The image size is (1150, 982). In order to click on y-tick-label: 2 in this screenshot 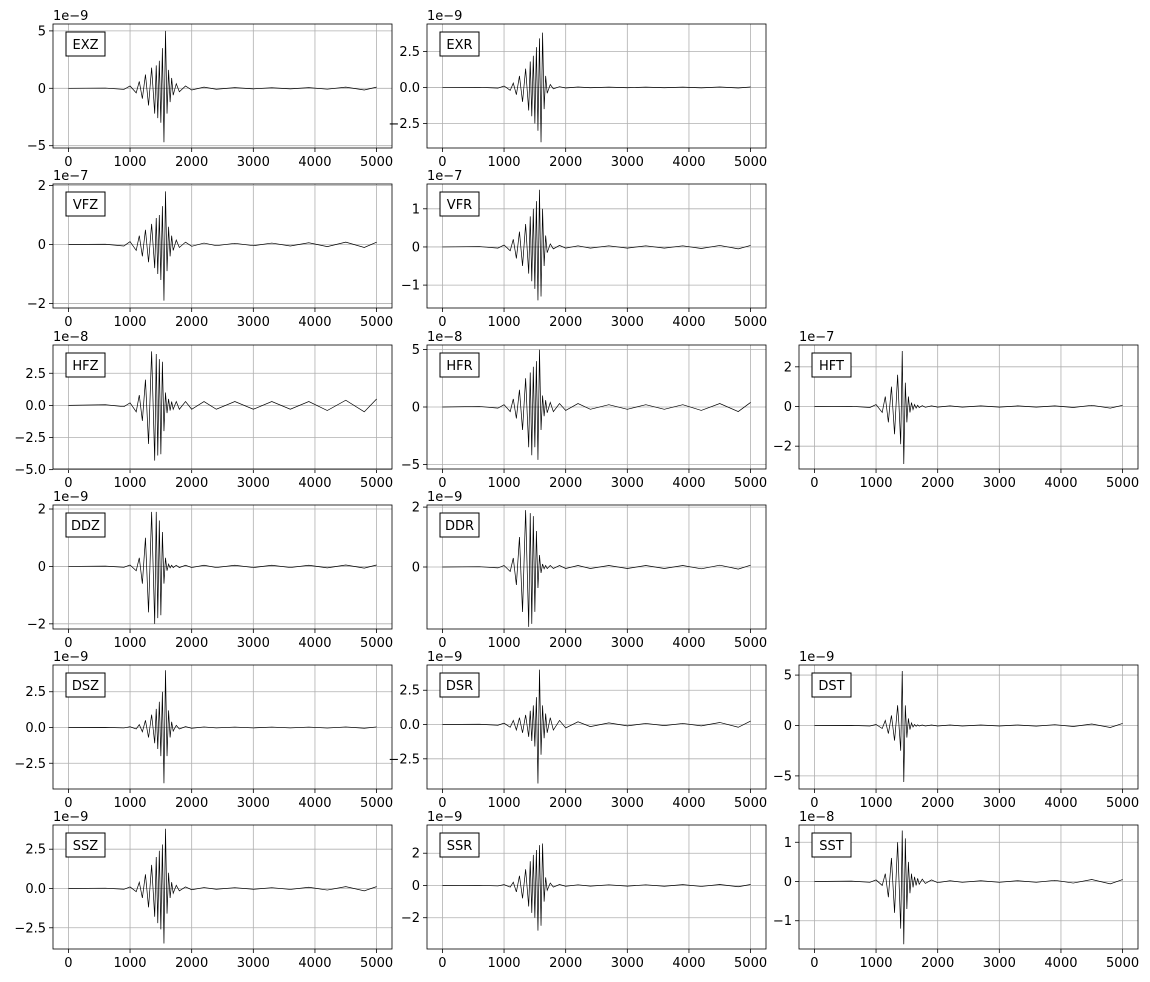, I will do `click(42, 510)`.